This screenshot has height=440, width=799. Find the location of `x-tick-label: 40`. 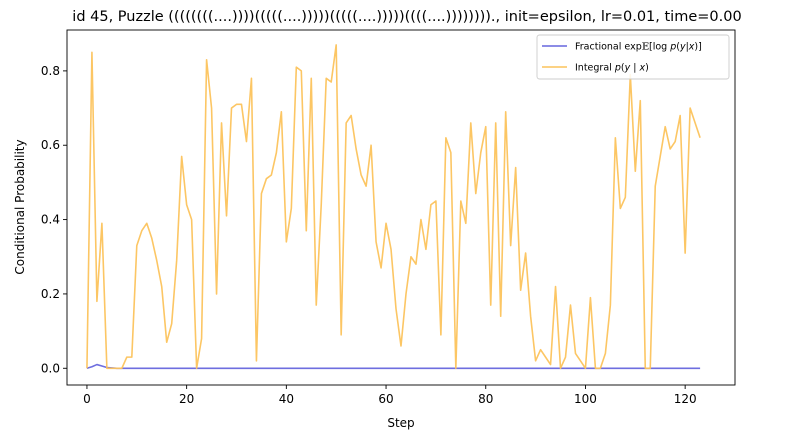

x-tick-label: 40 is located at coordinates (286, 399).